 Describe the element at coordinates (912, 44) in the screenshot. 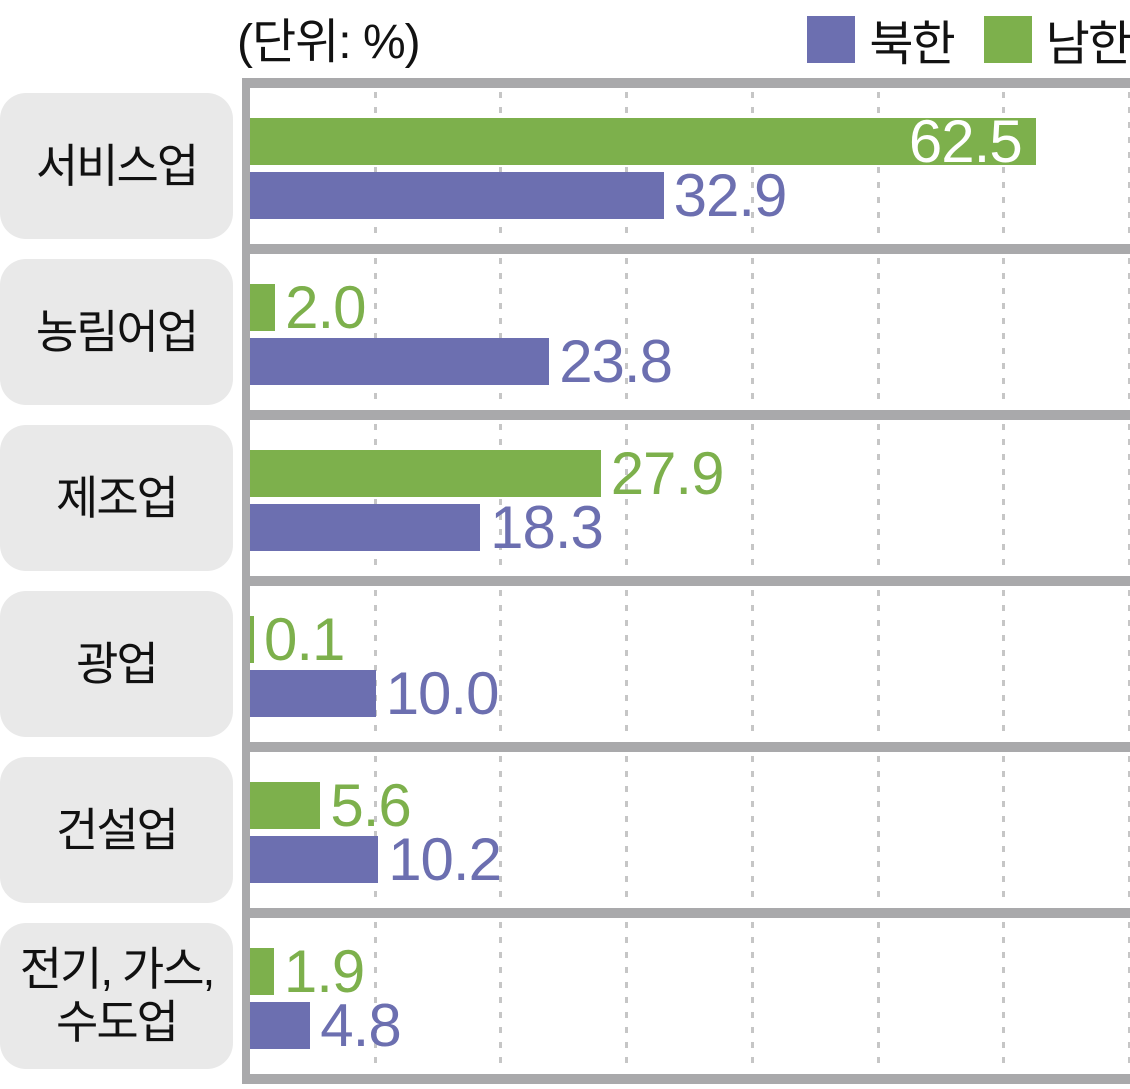

I see `legend-label-north: 북한` at that location.